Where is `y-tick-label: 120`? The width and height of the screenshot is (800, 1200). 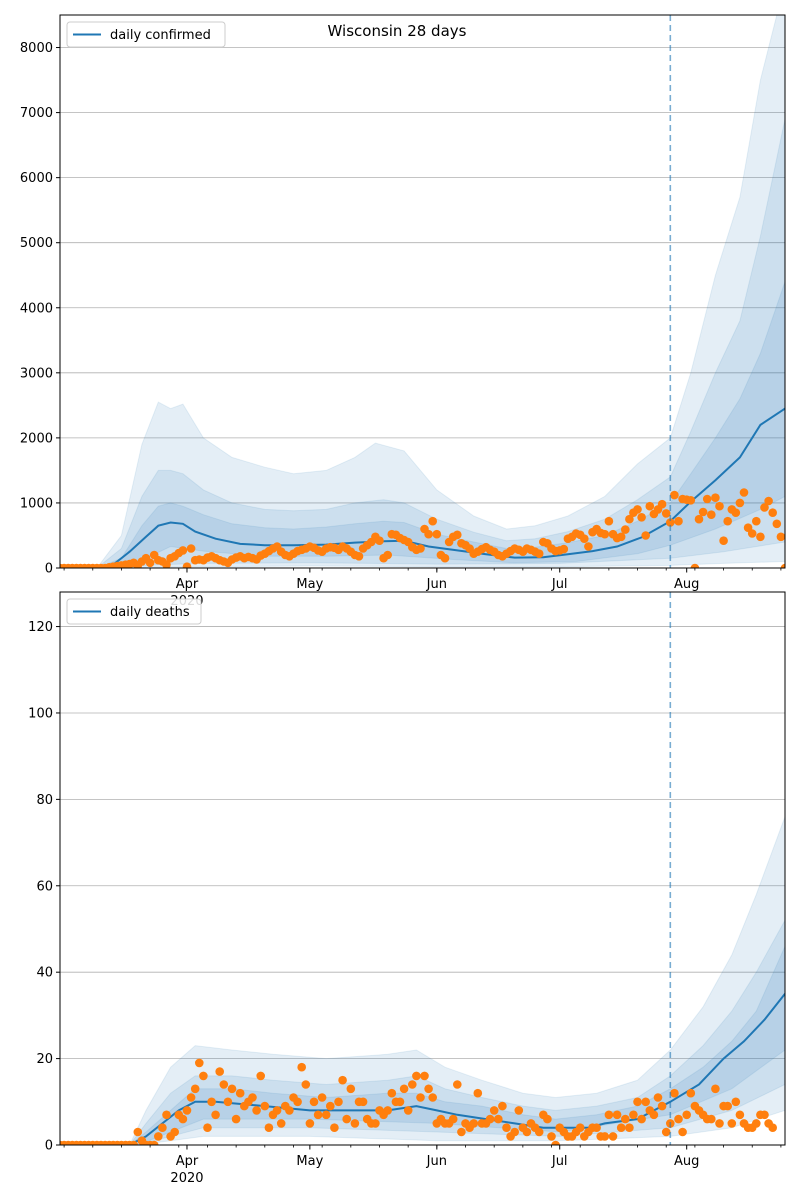 y-tick-label: 120 is located at coordinates (40, 627).